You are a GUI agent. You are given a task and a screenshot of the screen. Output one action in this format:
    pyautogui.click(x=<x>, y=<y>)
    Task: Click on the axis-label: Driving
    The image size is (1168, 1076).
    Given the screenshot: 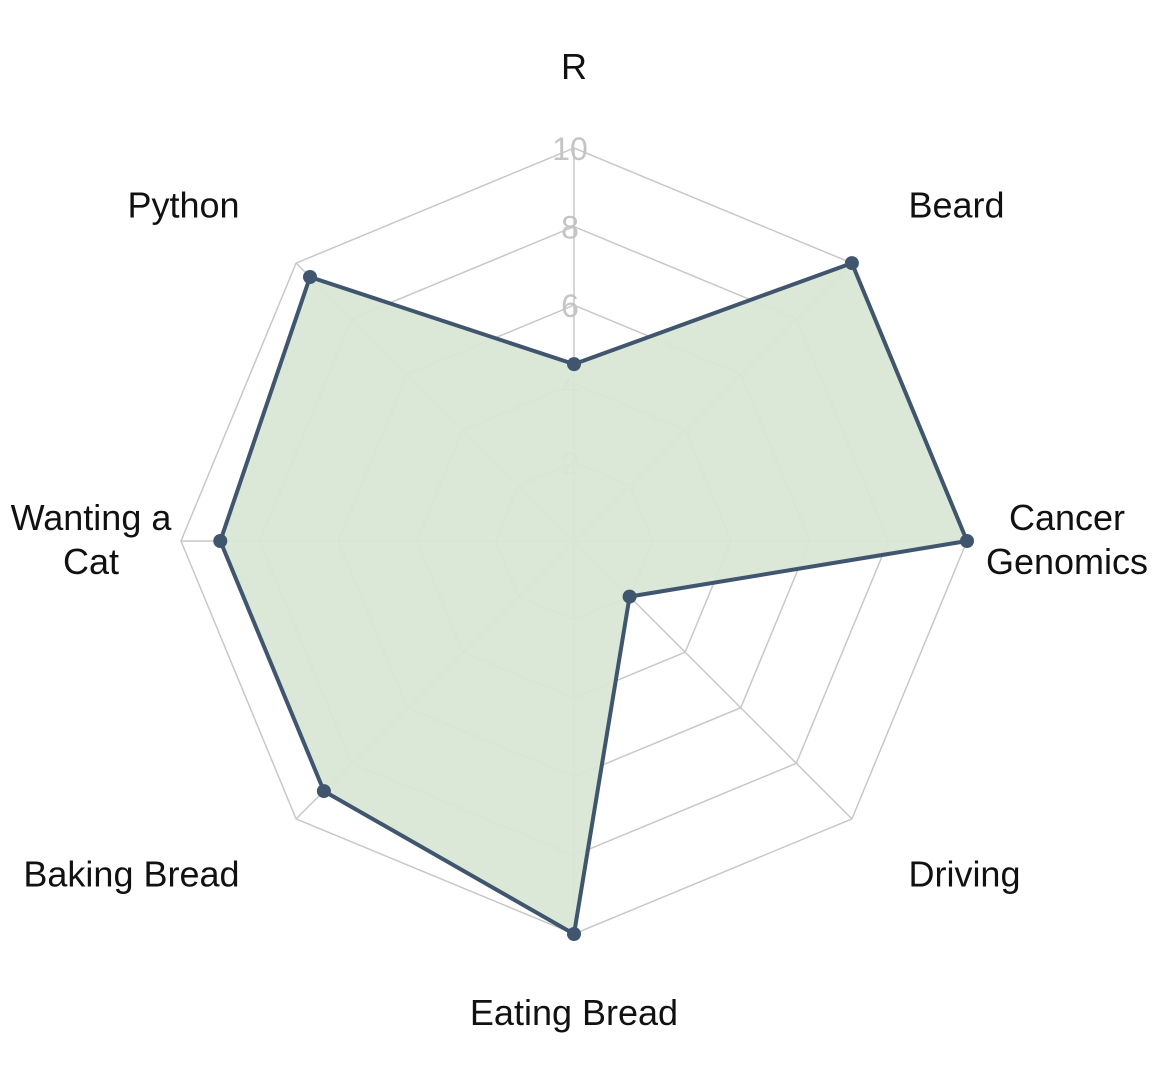 What is the action you would take?
    pyautogui.click(x=964, y=873)
    